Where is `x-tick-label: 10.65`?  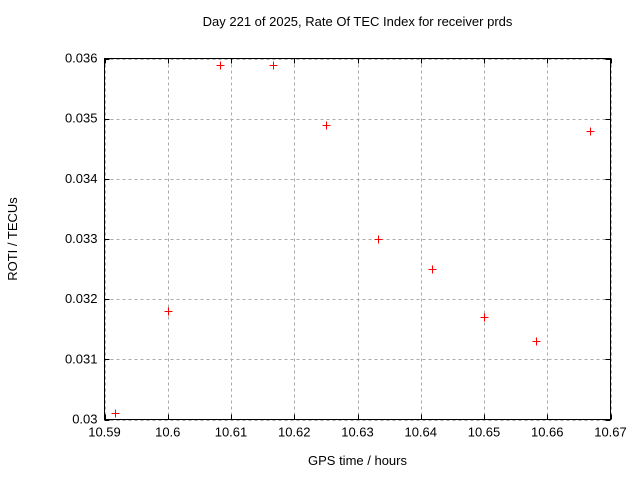
x-tick-label: 10.65 is located at coordinates (484, 432).